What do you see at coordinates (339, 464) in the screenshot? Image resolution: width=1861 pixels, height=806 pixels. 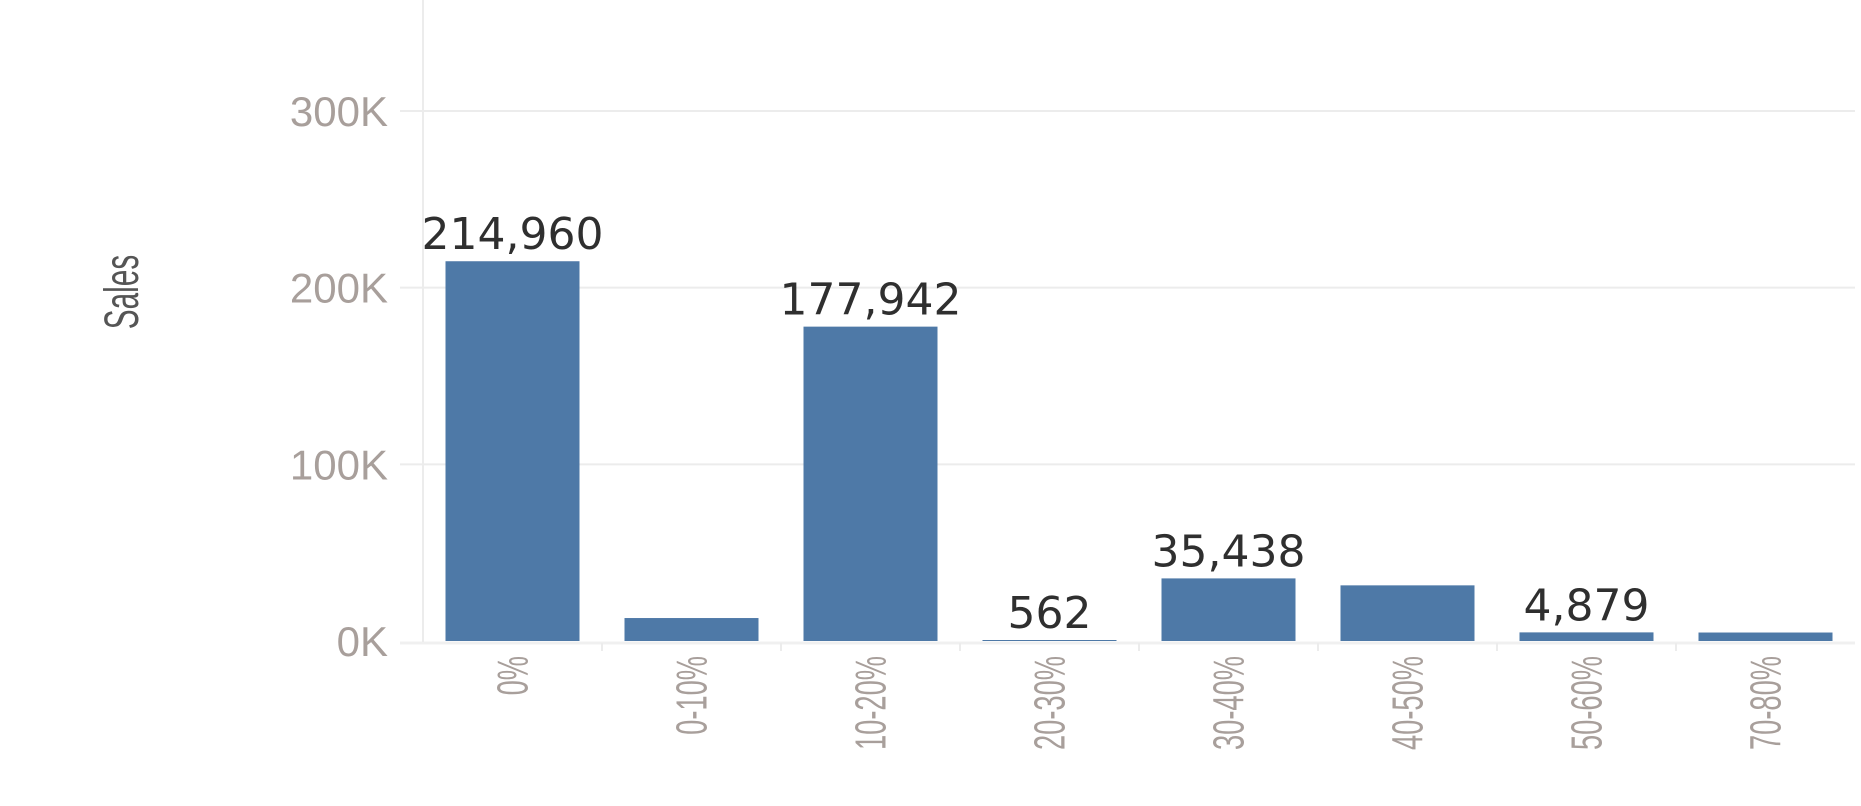 I see `y-tick-label: 100K` at bounding box center [339, 464].